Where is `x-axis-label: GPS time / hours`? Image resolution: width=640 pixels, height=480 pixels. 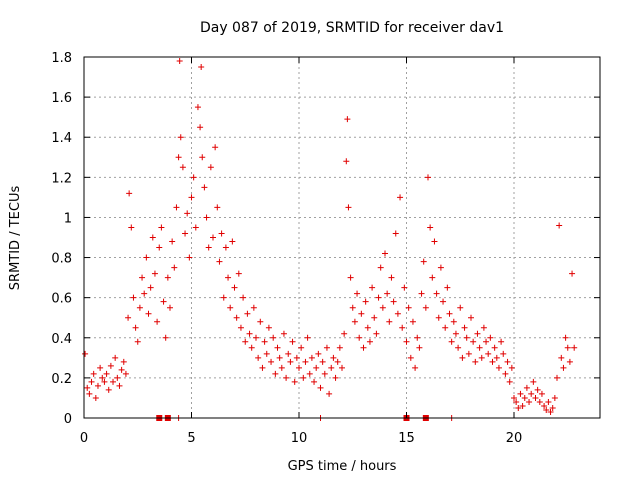
x-axis-label: GPS time / hours is located at coordinates (342, 466).